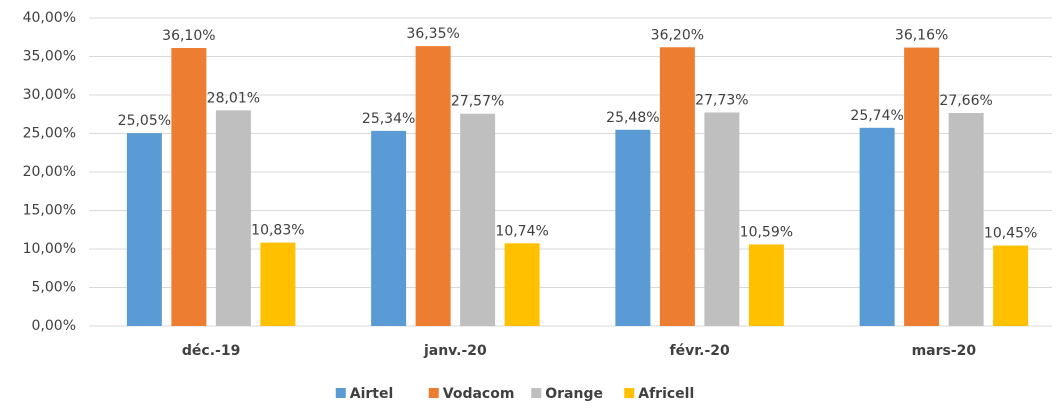 The width and height of the screenshot is (1059, 411). Describe the element at coordinates (921, 36) in the screenshot. I see `value-label: 36,16%` at that location.